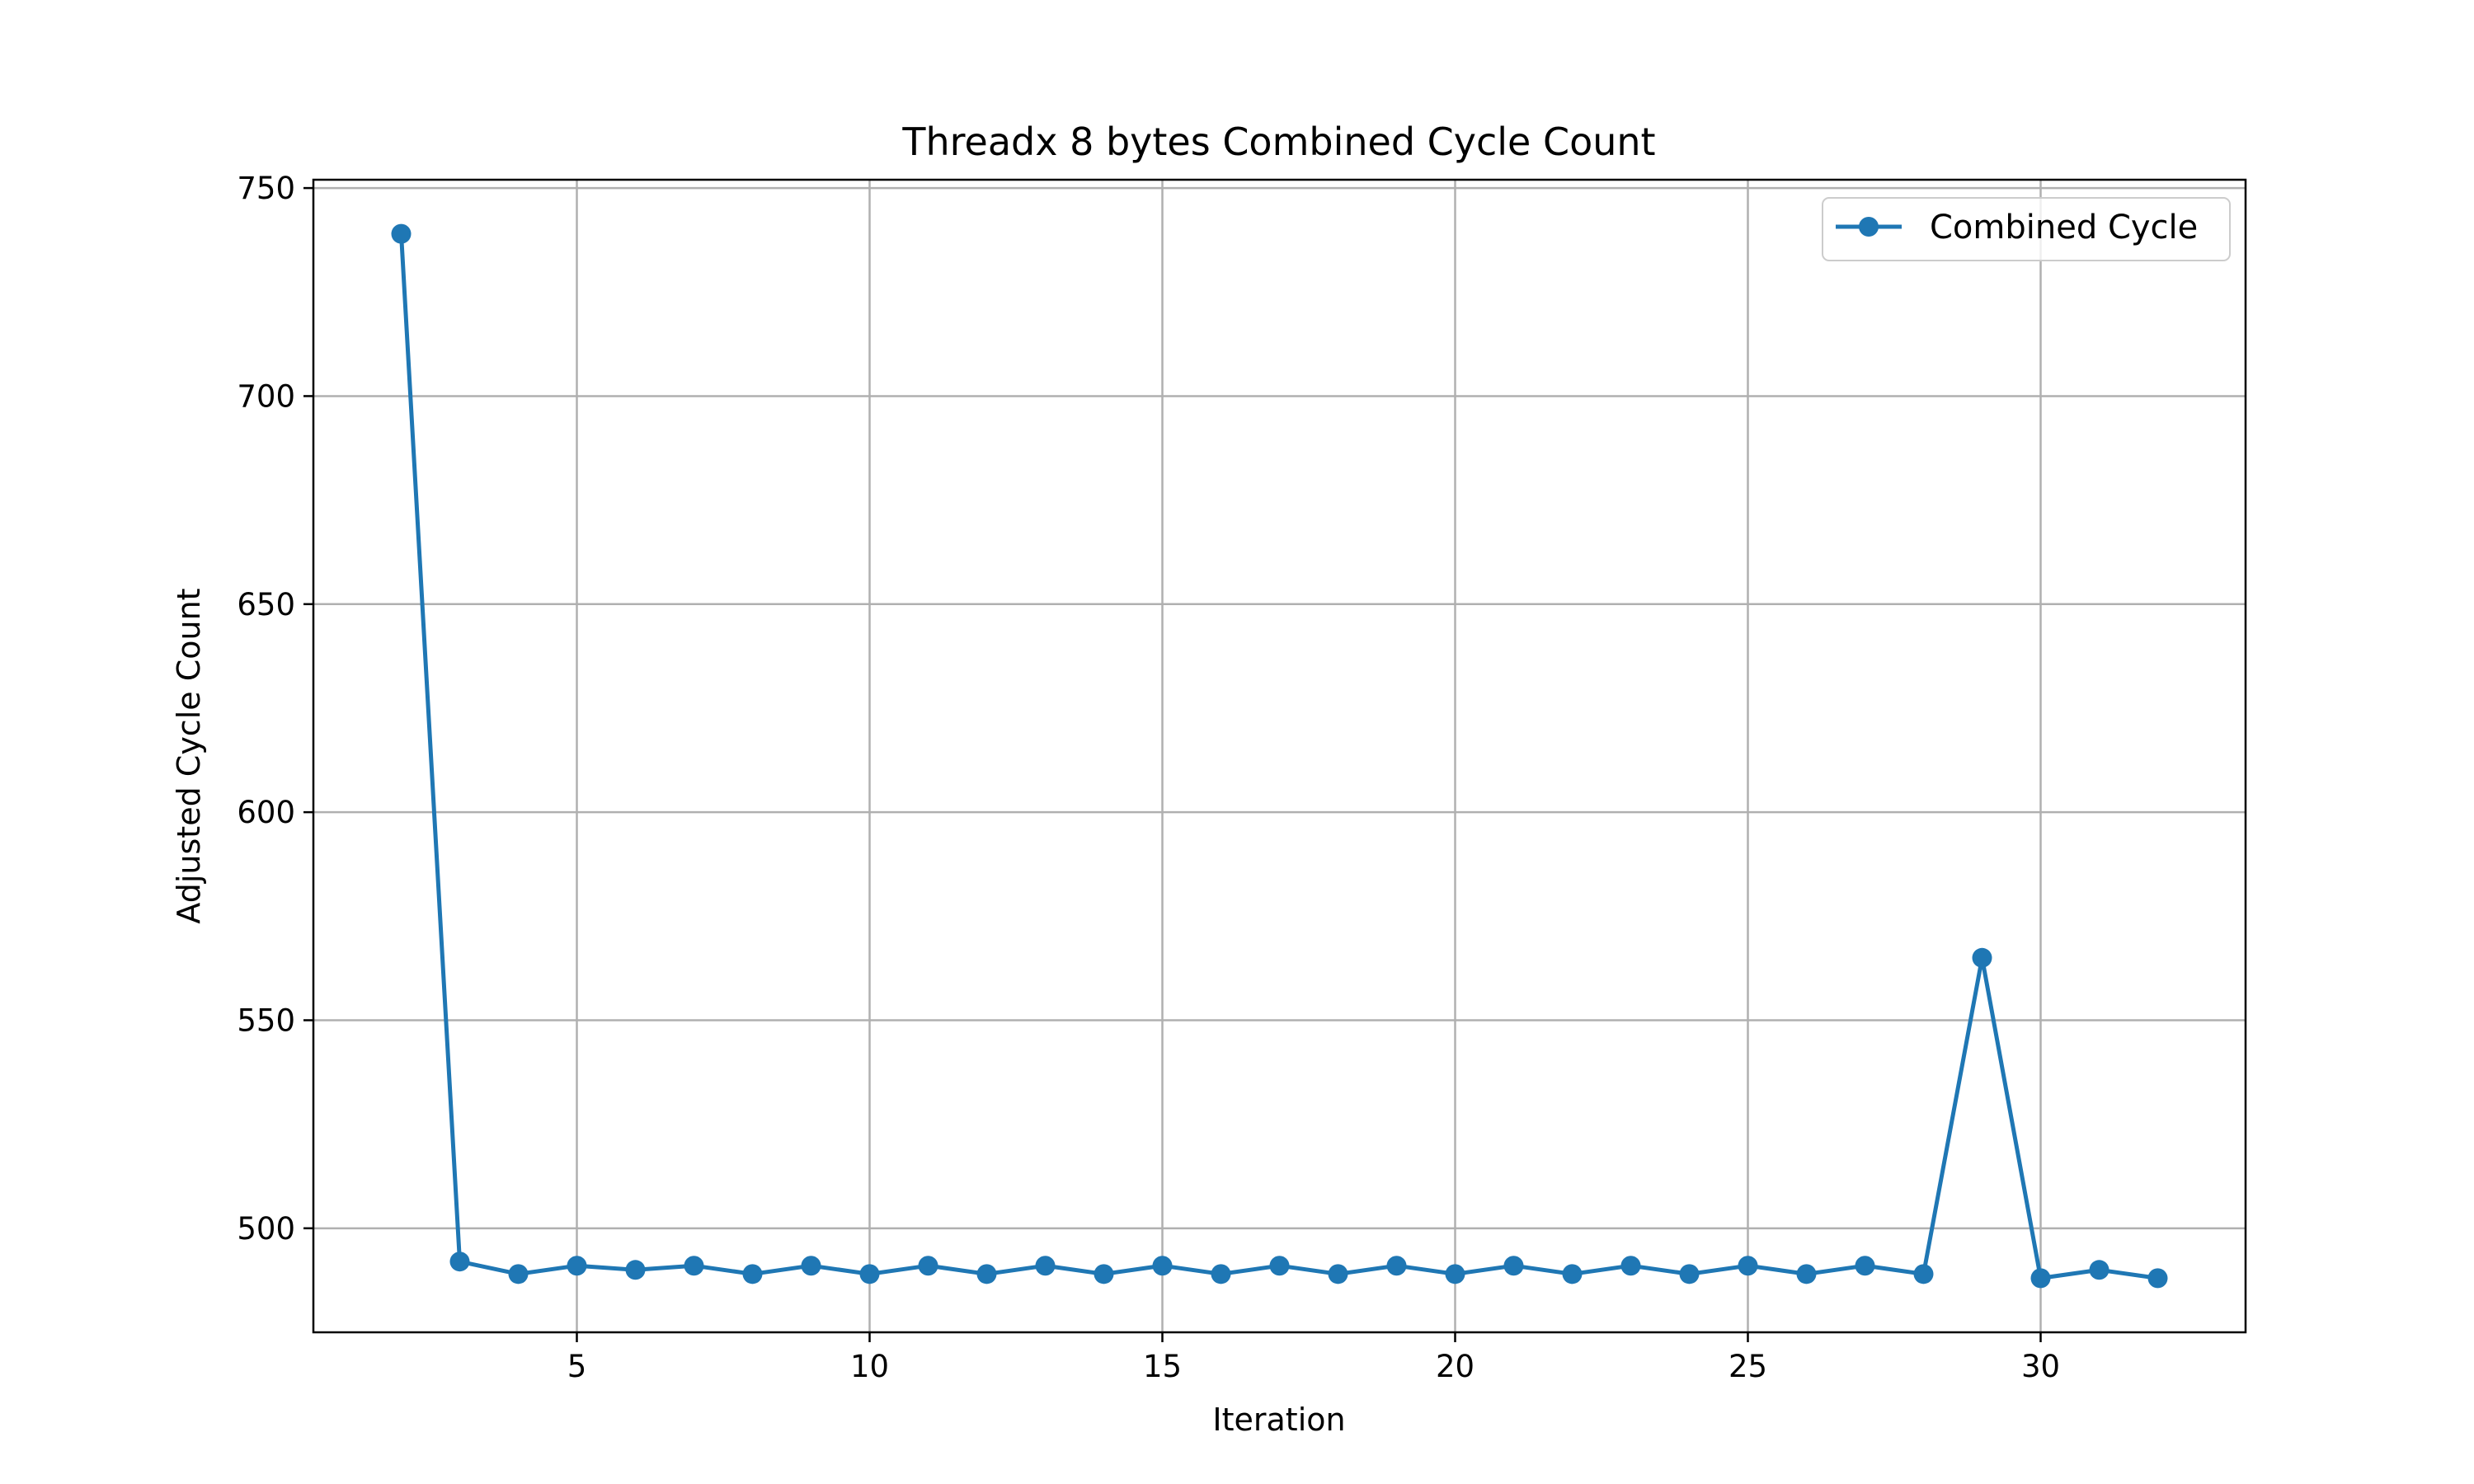  I want to click on y-tick-label: 500, so click(266, 1229).